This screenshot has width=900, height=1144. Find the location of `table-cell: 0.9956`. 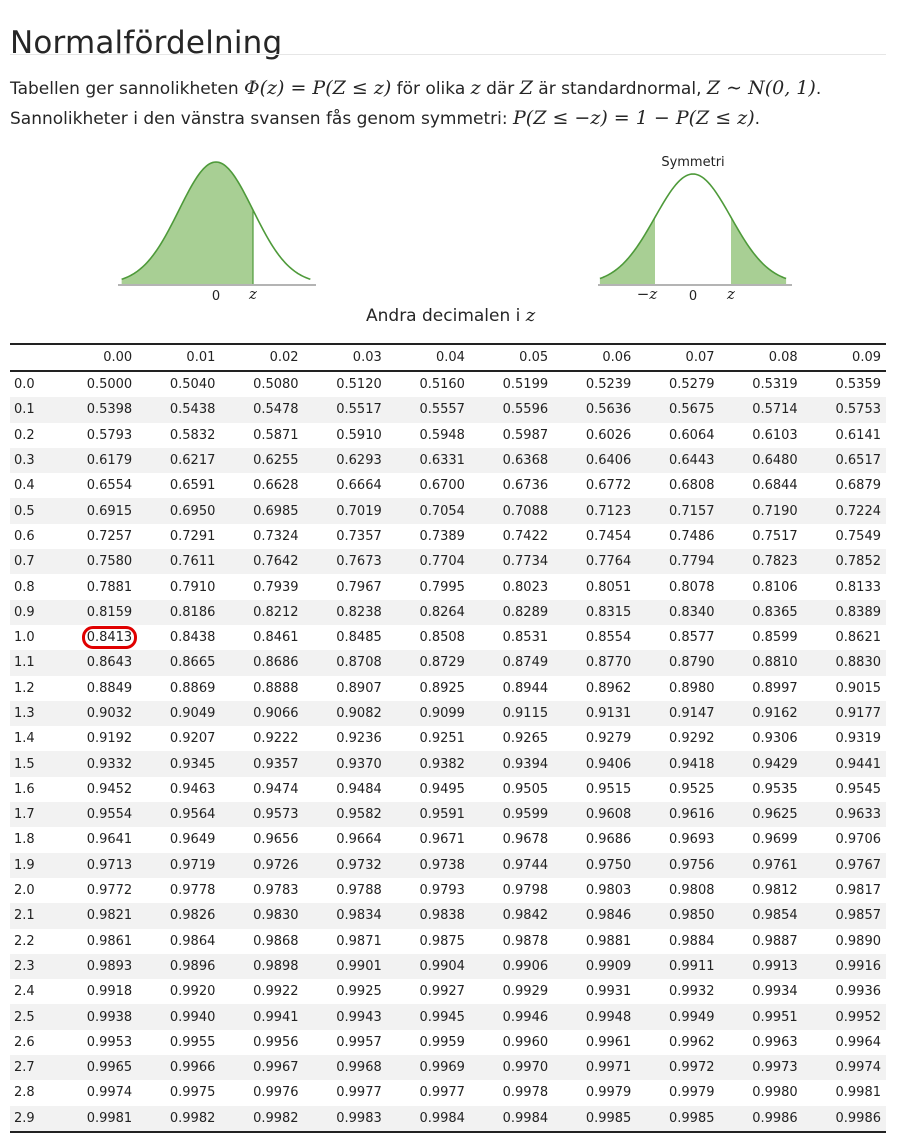

table-cell: 0.9956 is located at coordinates (276, 1042).